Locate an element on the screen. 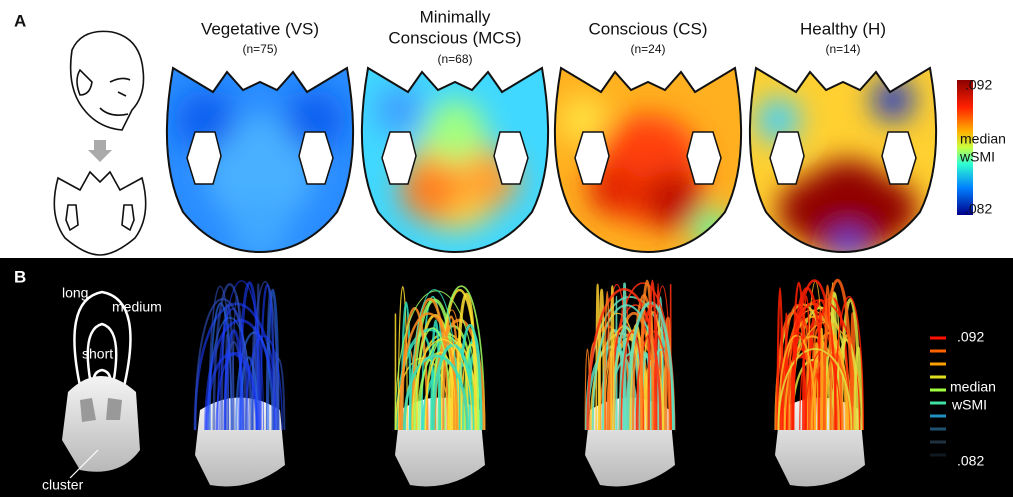  group-title: Minimally is located at coordinates (455, 16).